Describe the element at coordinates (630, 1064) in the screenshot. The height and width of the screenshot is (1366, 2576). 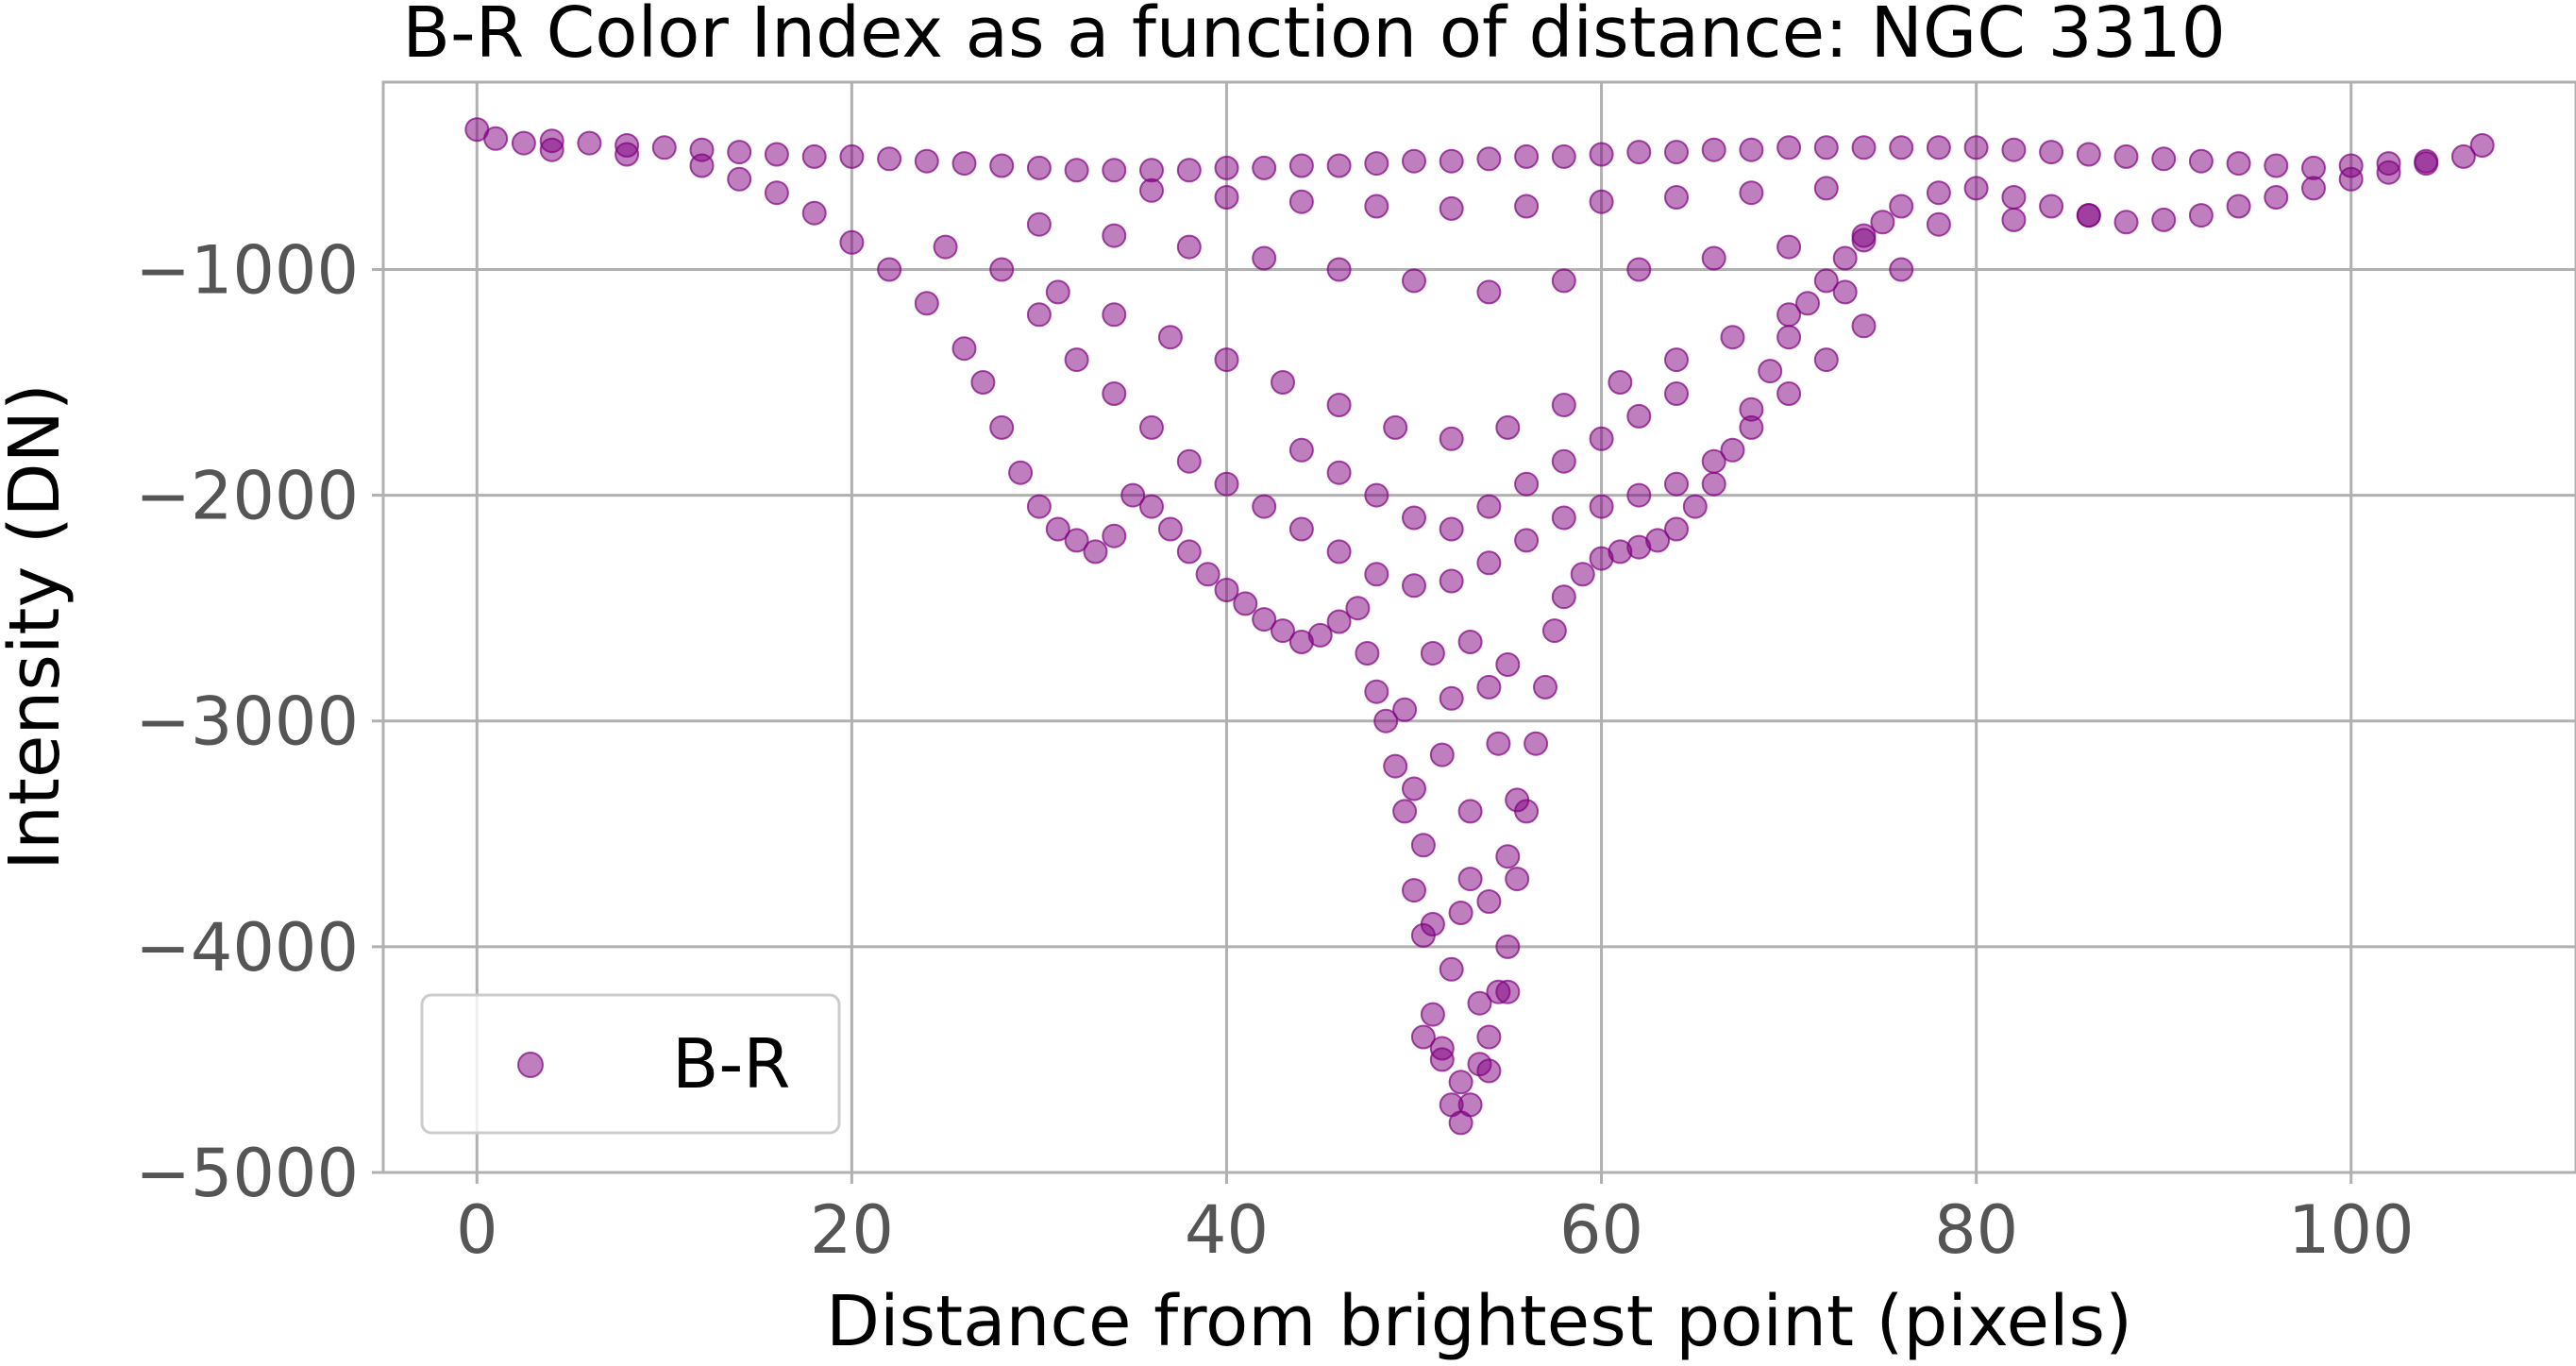
I see `legend-box` at that location.